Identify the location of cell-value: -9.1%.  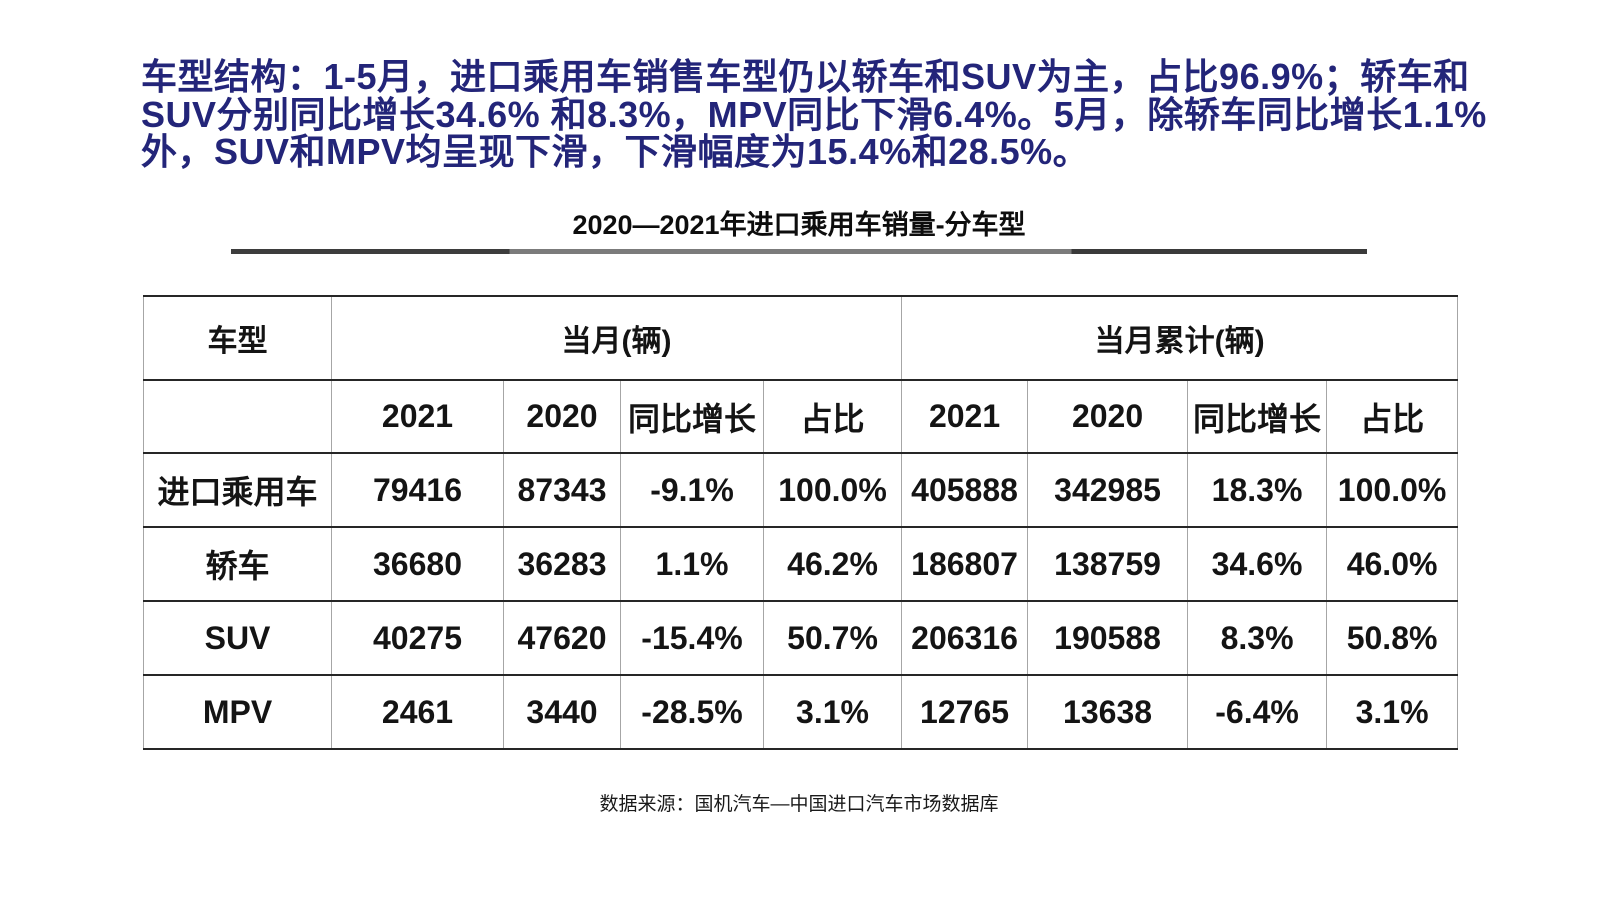
(692, 490).